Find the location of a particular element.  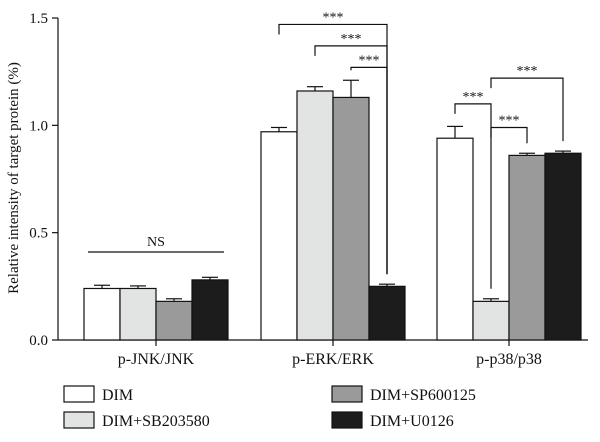

y-tick-label: 1.0 is located at coordinates (38, 126).